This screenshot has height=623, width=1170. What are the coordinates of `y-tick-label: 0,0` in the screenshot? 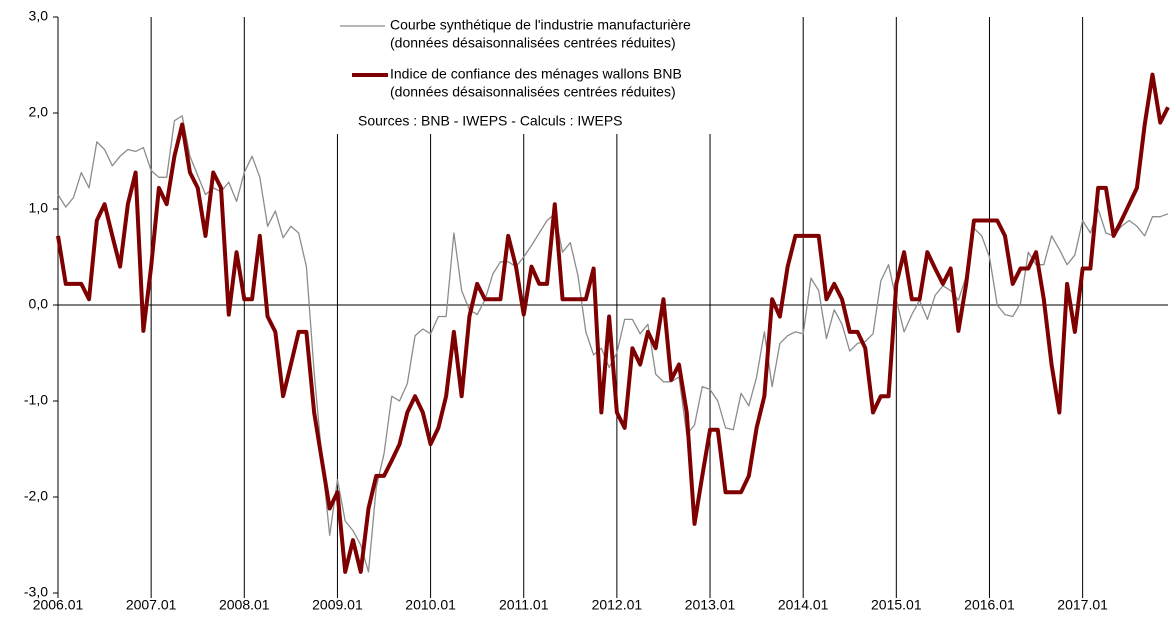 It's located at (39, 304).